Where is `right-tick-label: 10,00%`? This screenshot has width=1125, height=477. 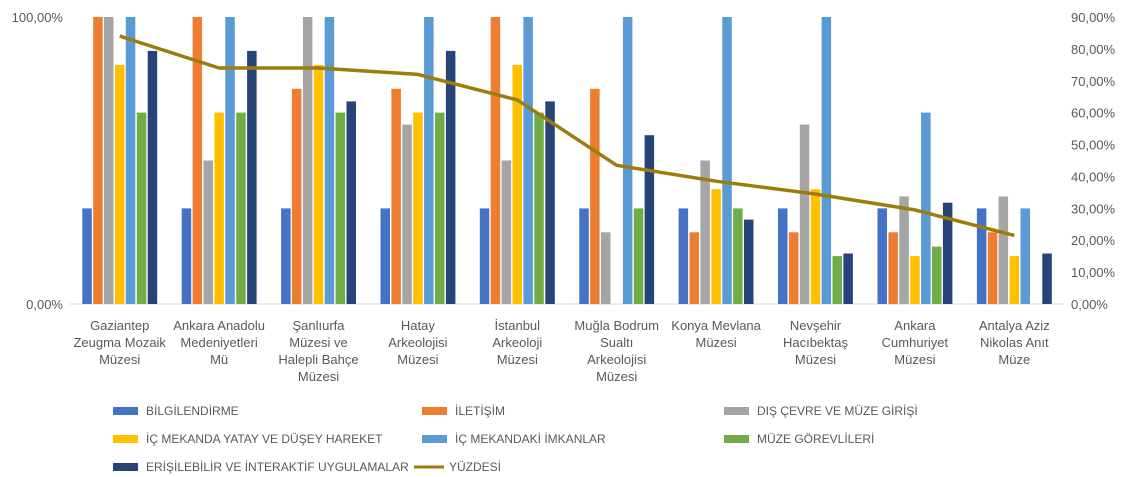 right-tick-label: 10,00% is located at coordinates (1093, 272).